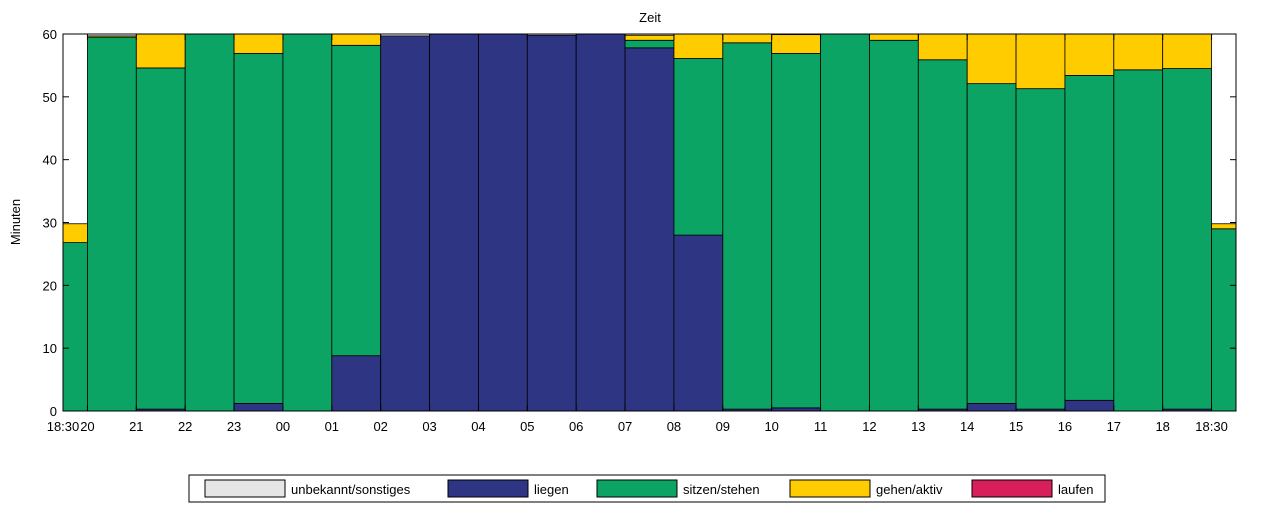  Describe the element at coordinates (63, 426) in the screenshot. I see `x-tick-label-0: 18:30` at that location.